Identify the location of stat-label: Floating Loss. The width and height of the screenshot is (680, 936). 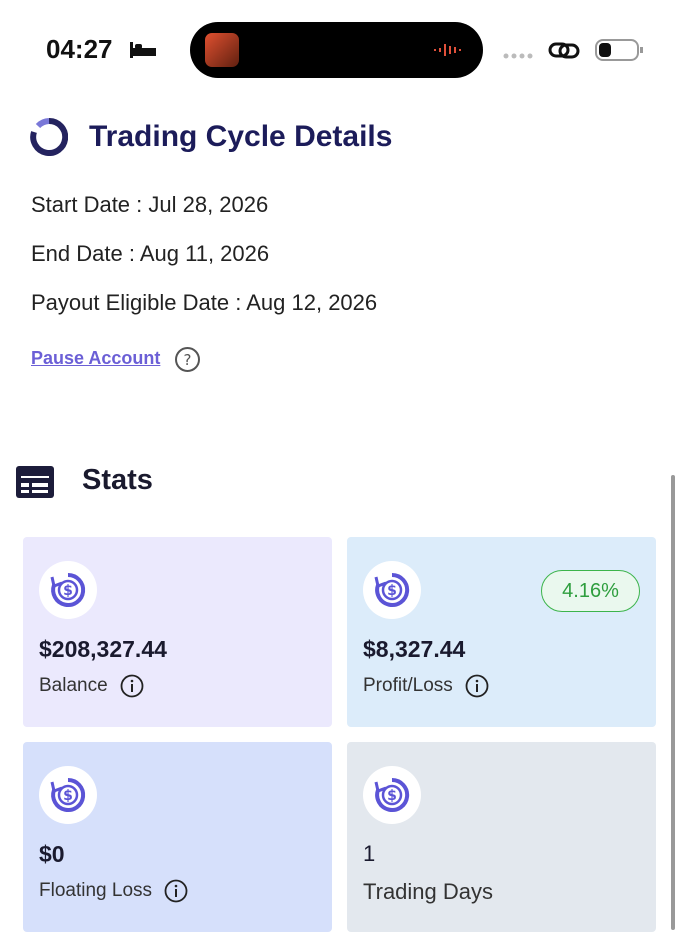
(96, 890).